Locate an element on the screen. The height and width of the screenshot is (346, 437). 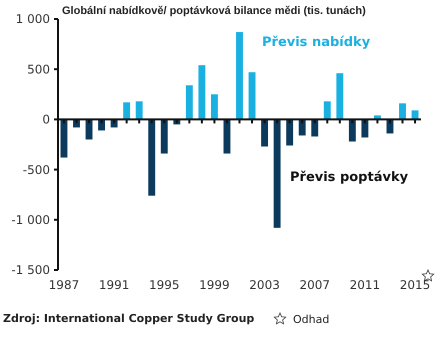
x-tick-label: 1991 is located at coordinates (114, 285).